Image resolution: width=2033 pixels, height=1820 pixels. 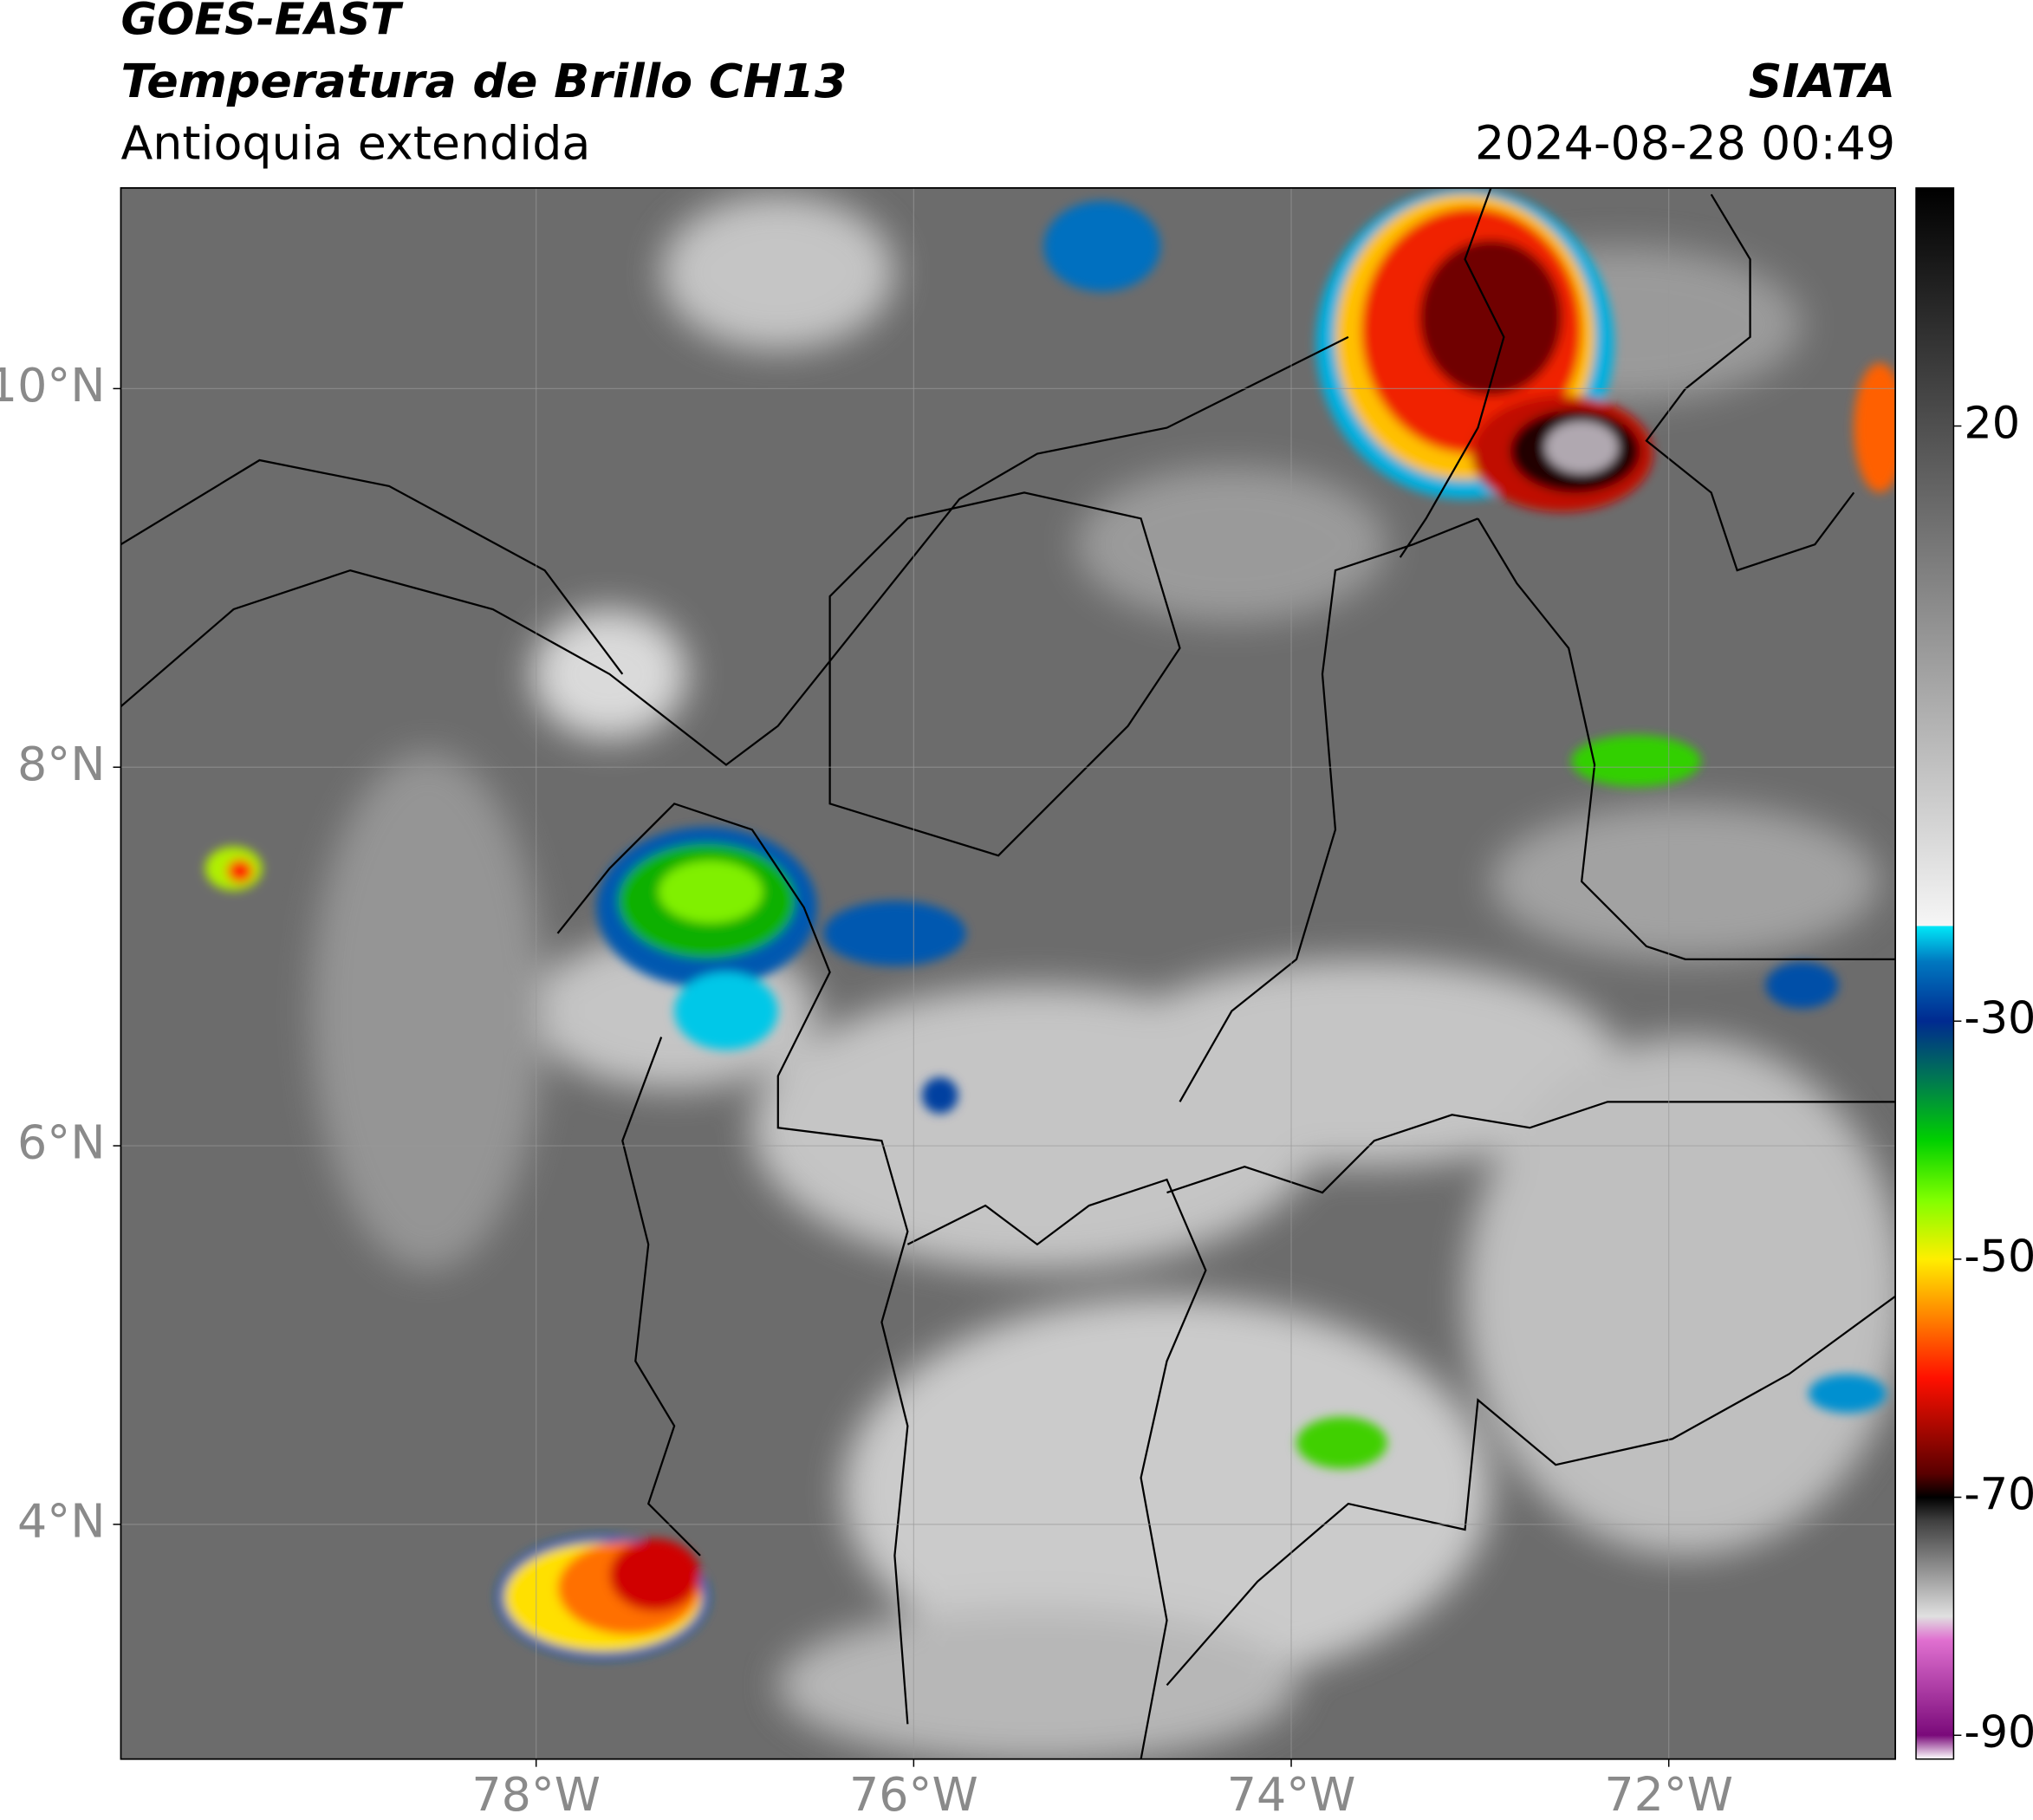 What do you see at coordinates (1998, 1494) in the screenshot?
I see `colorbar-tick-label: -70` at bounding box center [1998, 1494].